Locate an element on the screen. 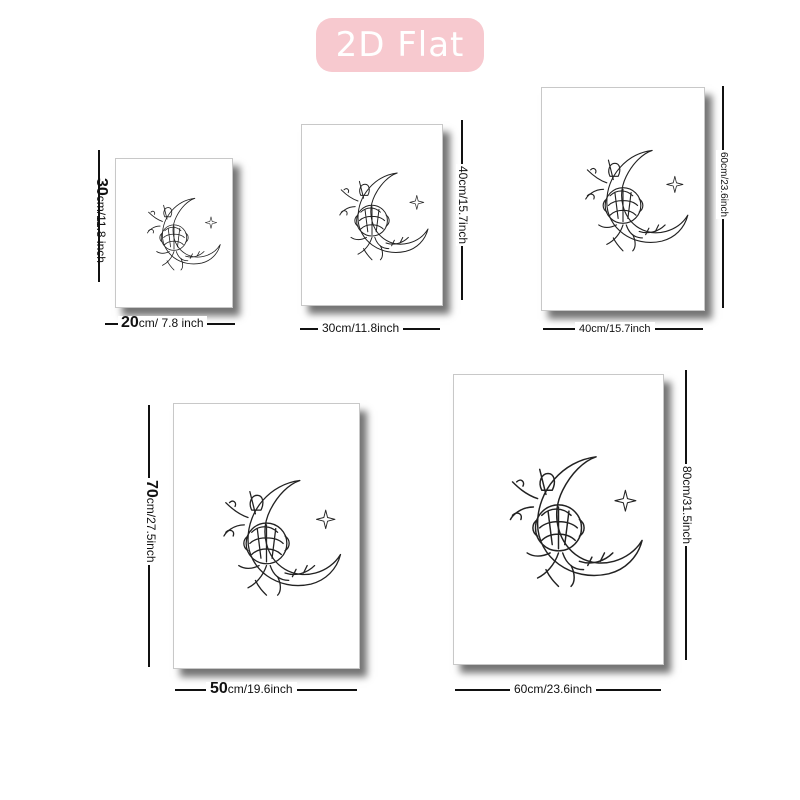 This screenshot has height=800, width=800. height-label-40x60: 60cm/23.6inch is located at coordinates (723, 185).